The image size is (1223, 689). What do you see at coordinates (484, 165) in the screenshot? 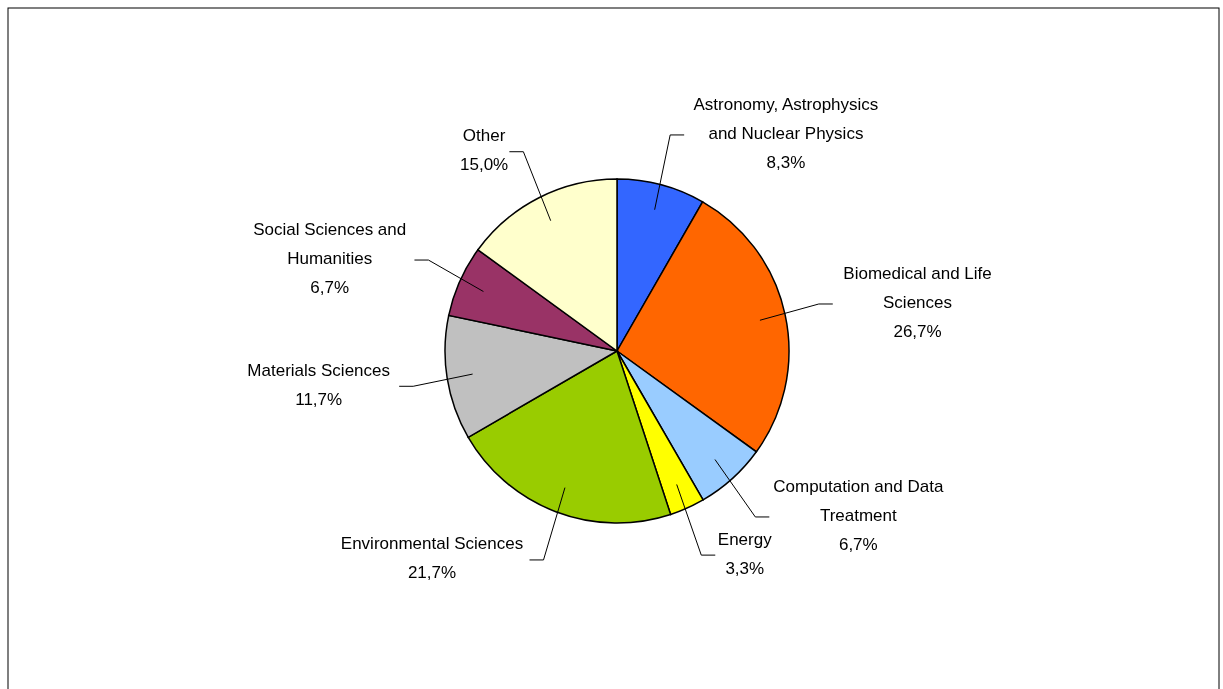
I see `data-label: 15,0%` at bounding box center [484, 165].